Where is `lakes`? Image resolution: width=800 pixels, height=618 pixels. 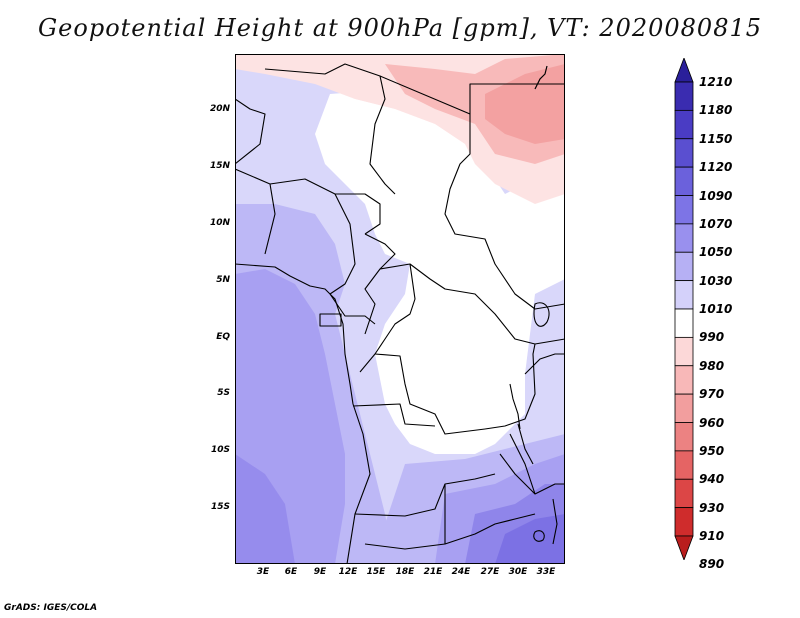 lakes is located at coordinates (533, 423).